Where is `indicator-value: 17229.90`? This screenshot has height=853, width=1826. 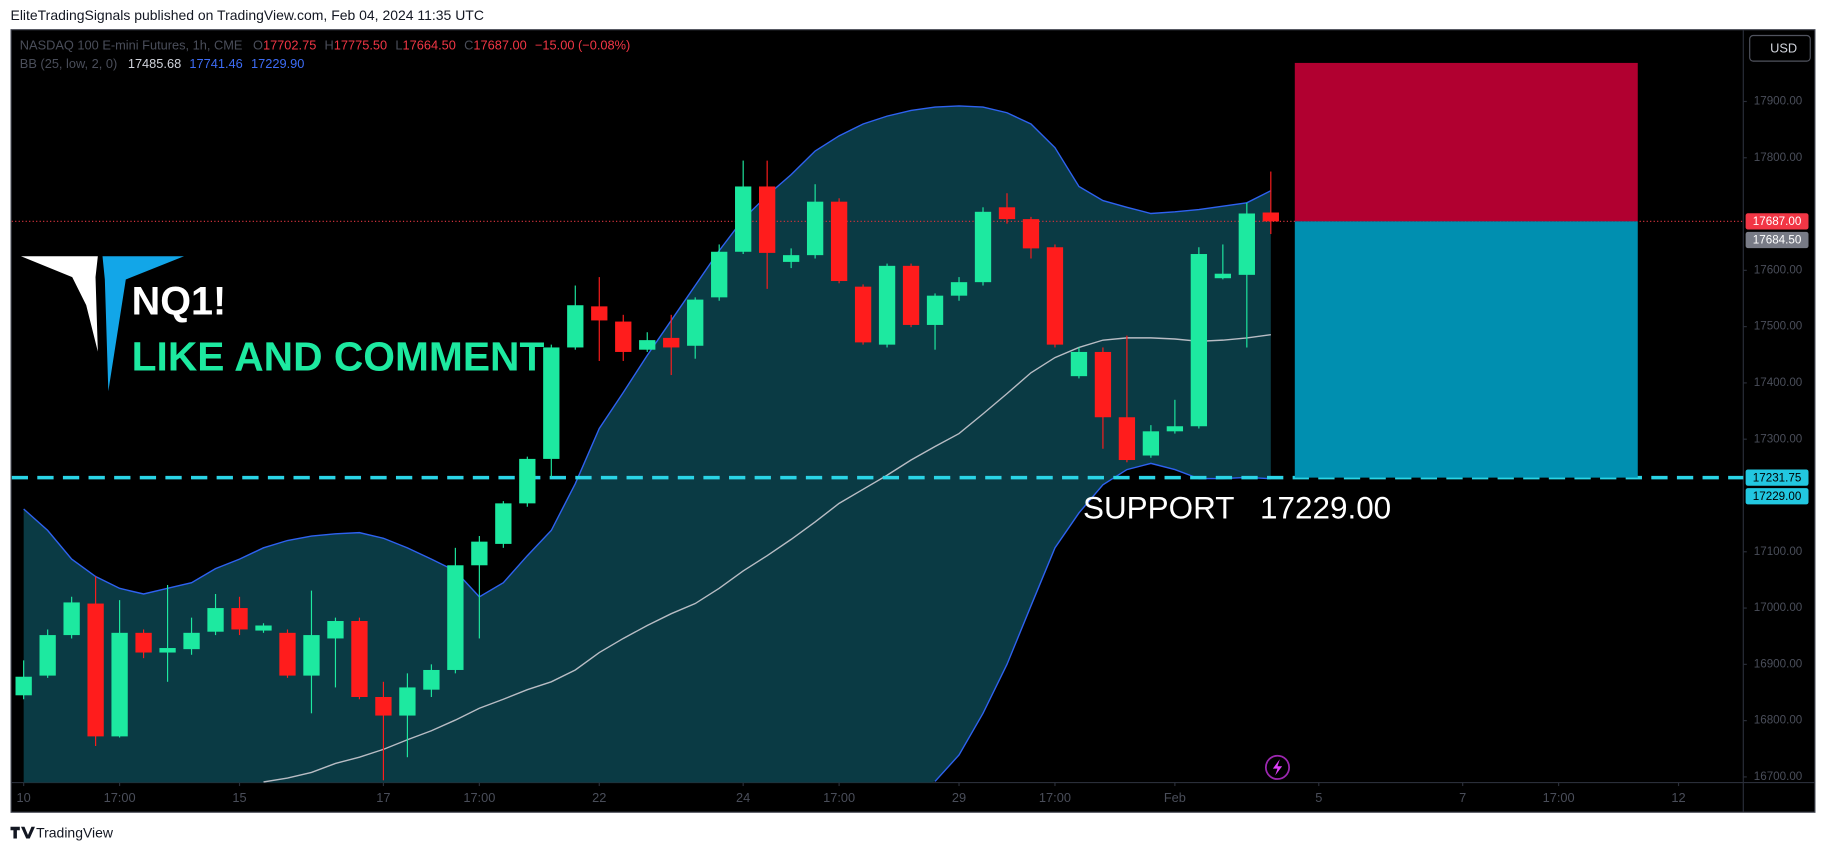 indicator-value: 17229.90 is located at coordinates (277, 64).